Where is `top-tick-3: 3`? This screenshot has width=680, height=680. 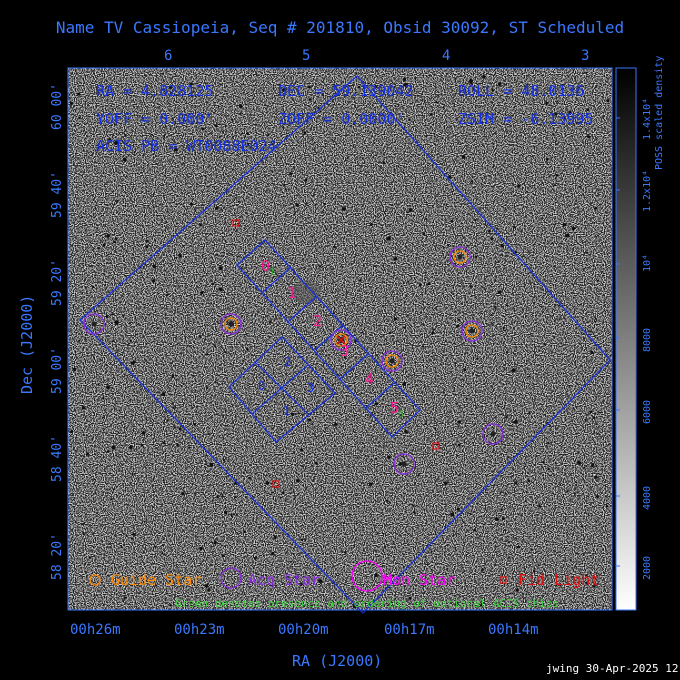
top-tick-3: 3 is located at coordinates (585, 56).